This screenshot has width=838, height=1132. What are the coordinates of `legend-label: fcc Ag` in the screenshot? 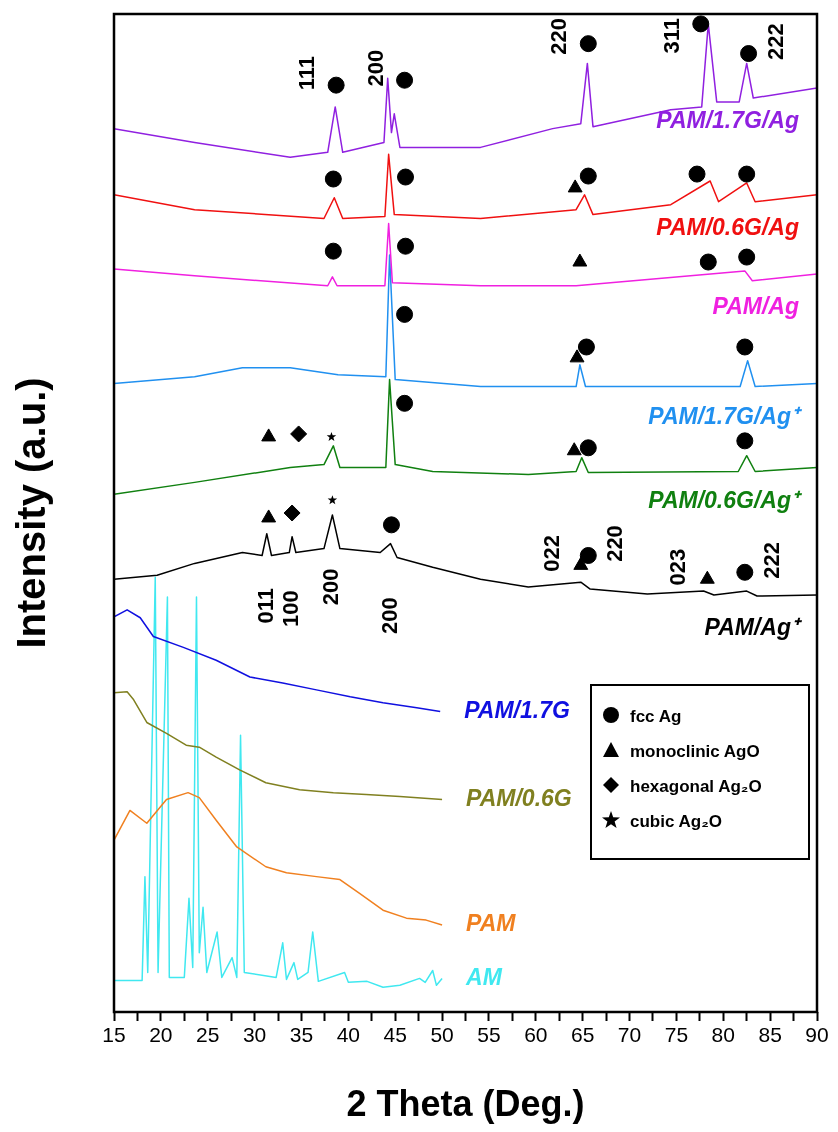 It's located at (656, 716).